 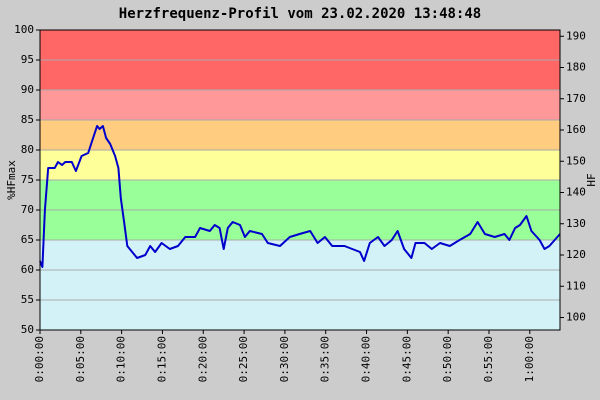 I want to click on y-tick-label: 95, so click(x=27, y=59).